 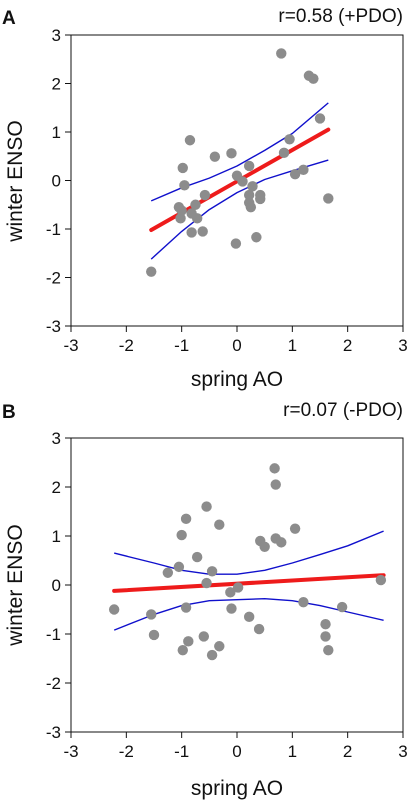 I want to click on correlation-annotation: r=0.07 (-PDO), so click(x=343, y=410).